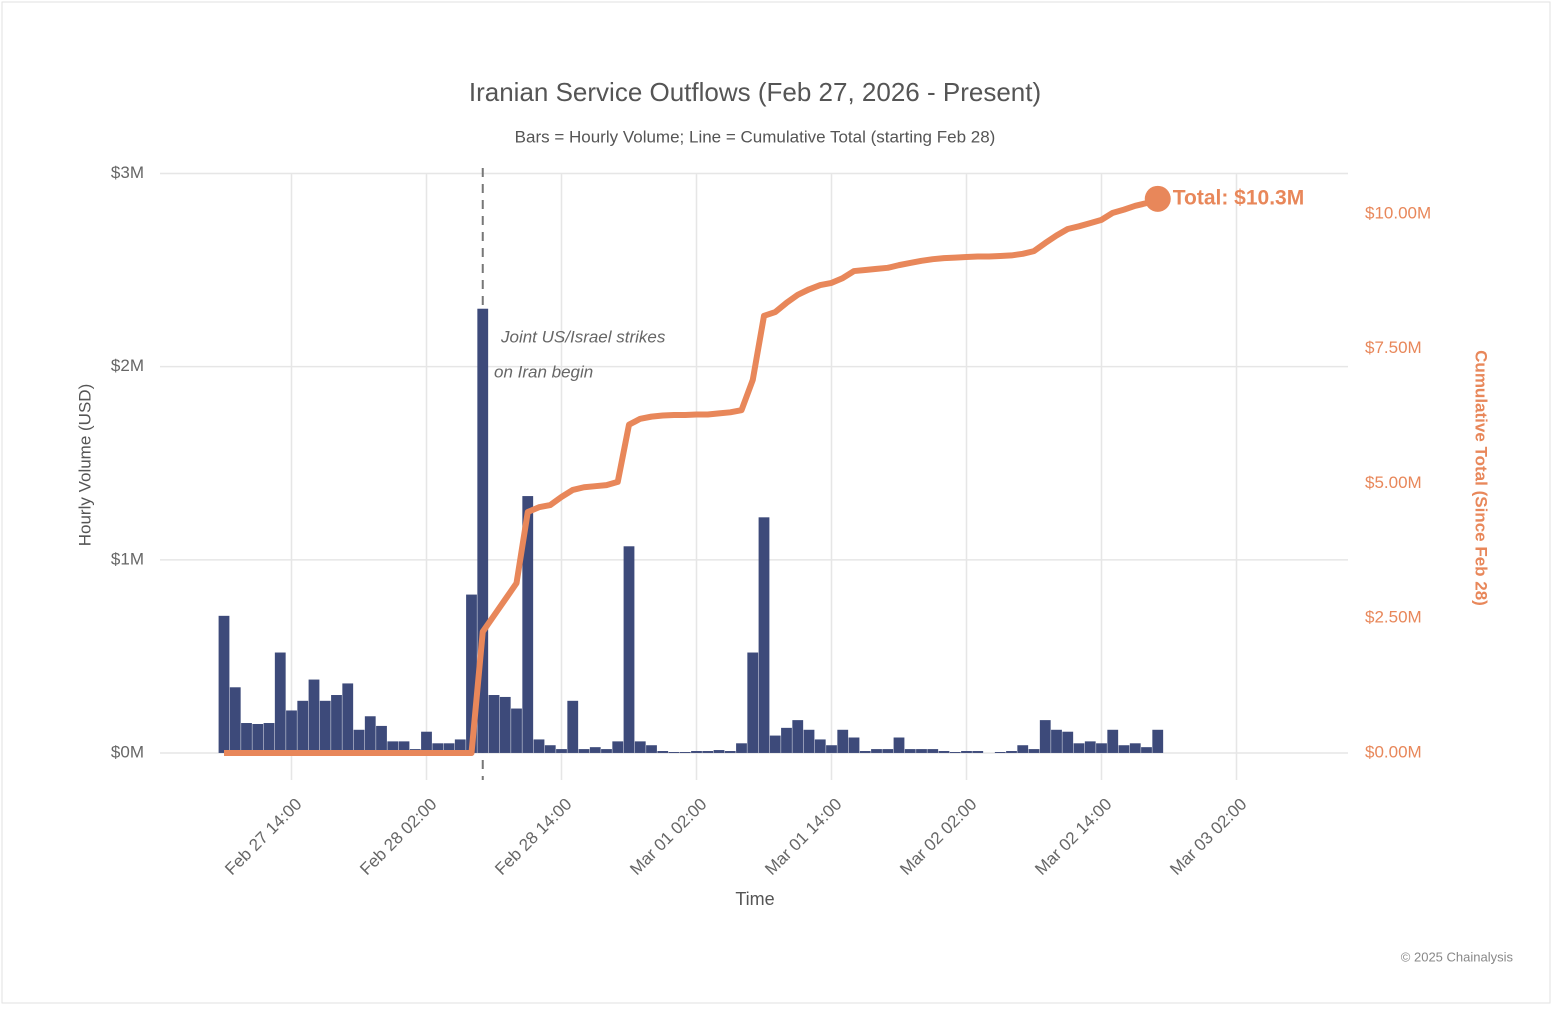 This screenshot has height=1010, width=1557. What do you see at coordinates (1157, 198) in the screenshot?
I see `end-point` at bounding box center [1157, 198].